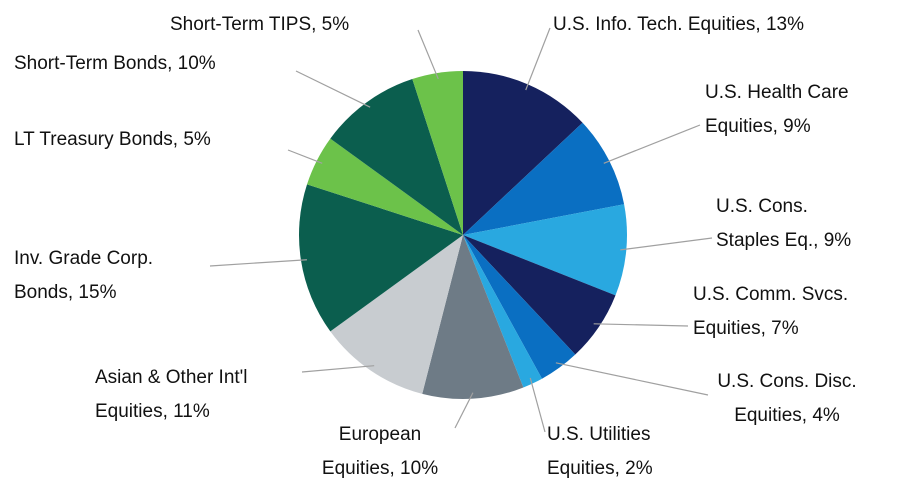  Describe the element at coordinates (115, 63) in the screenshot. I see `slice-label: Short-Term Bonds, 10%` at that location.